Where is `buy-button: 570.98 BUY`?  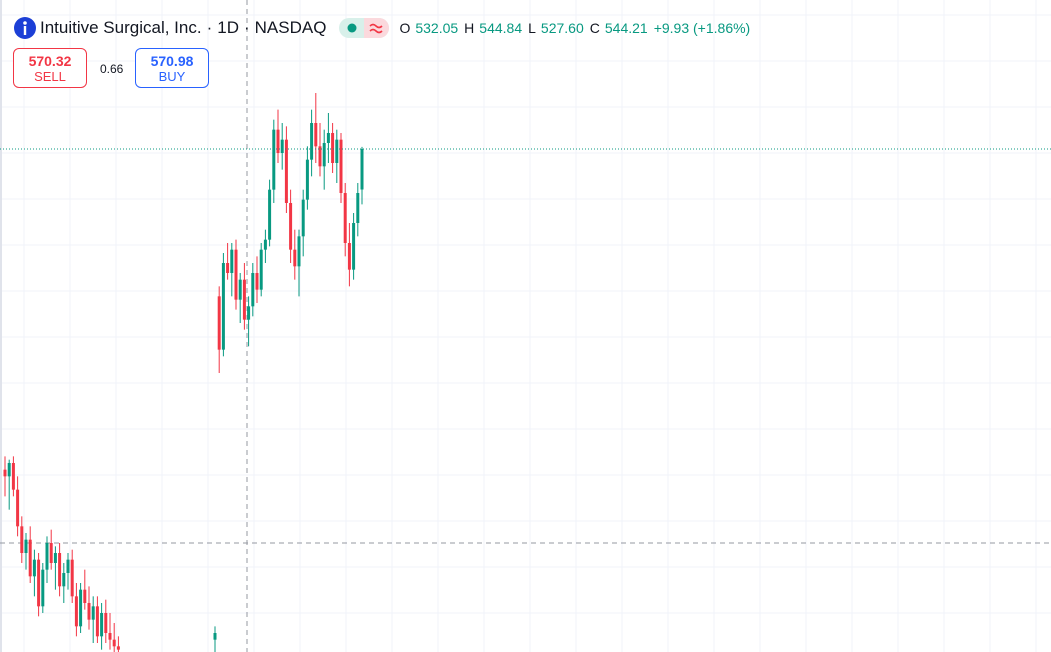
buy-button: 570.98 BUY is located at coordinates (172, 68).